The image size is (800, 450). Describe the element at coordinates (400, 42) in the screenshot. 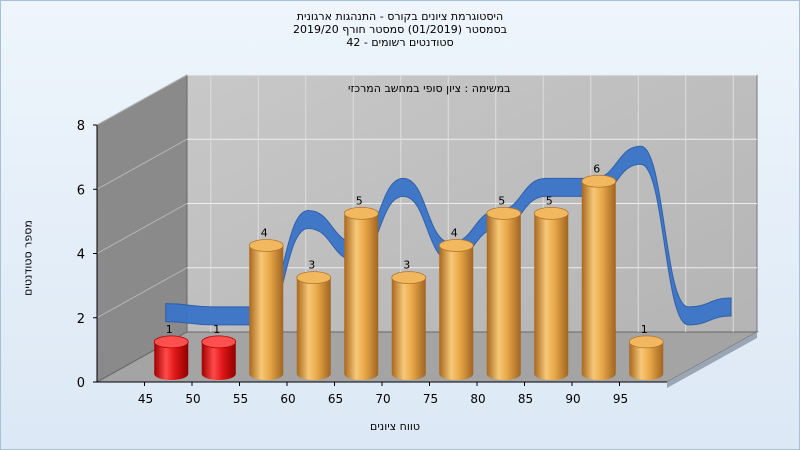

I see `title-line-3: סטודנטים רשומים - 42` at that location.